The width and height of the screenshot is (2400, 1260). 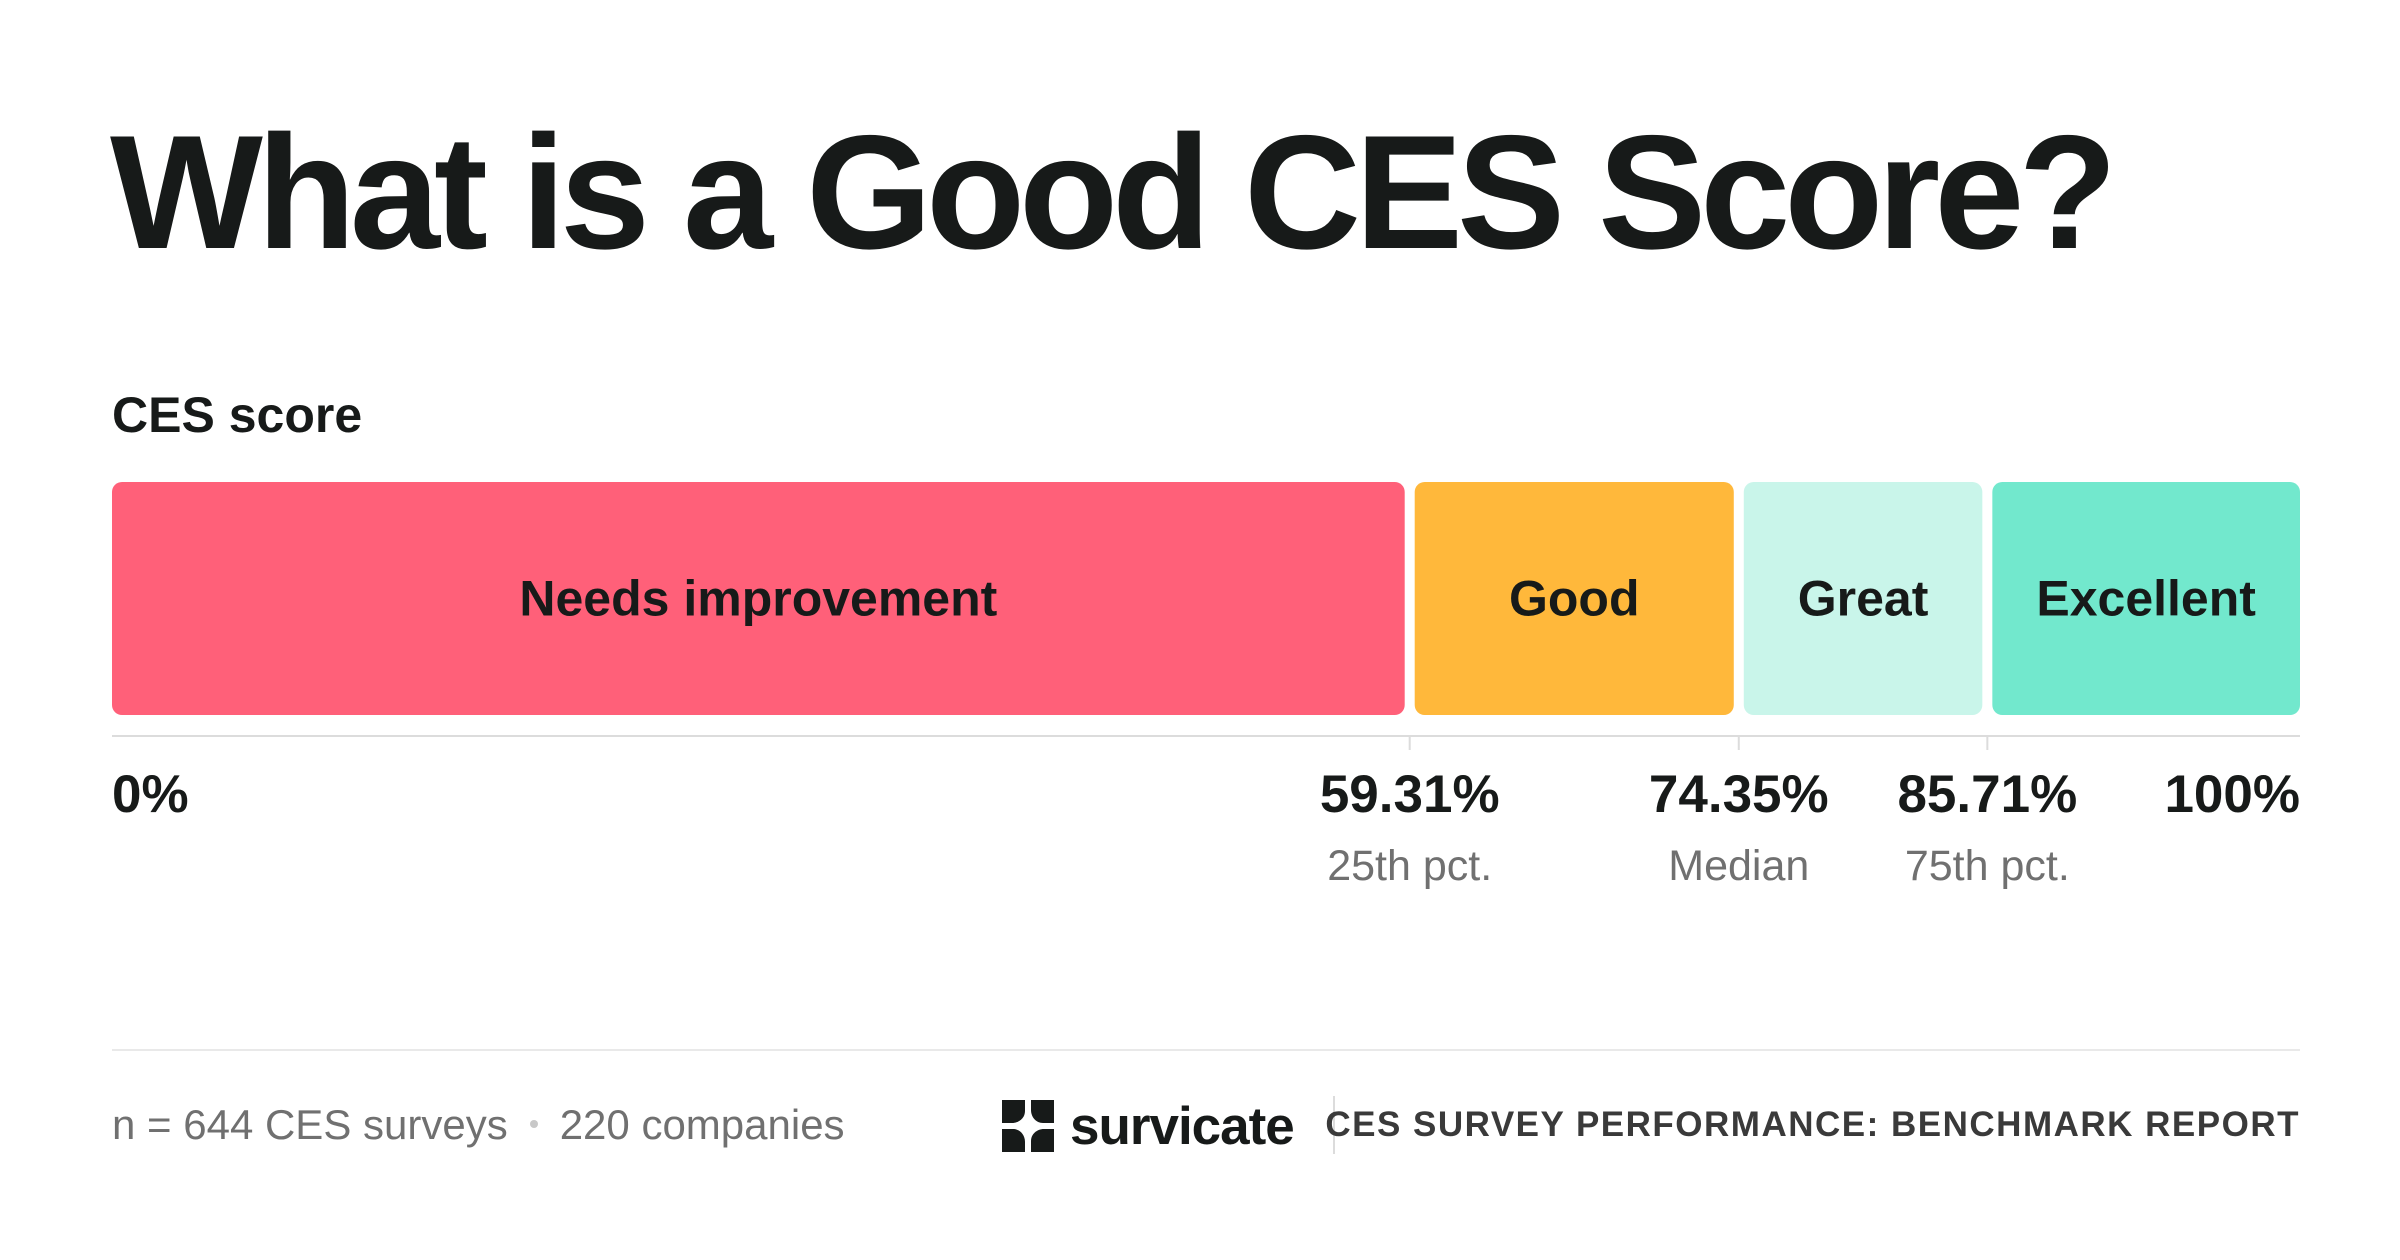 I want to click on page-title: What is a Good CES Score?, so click(x=1113, y=192).